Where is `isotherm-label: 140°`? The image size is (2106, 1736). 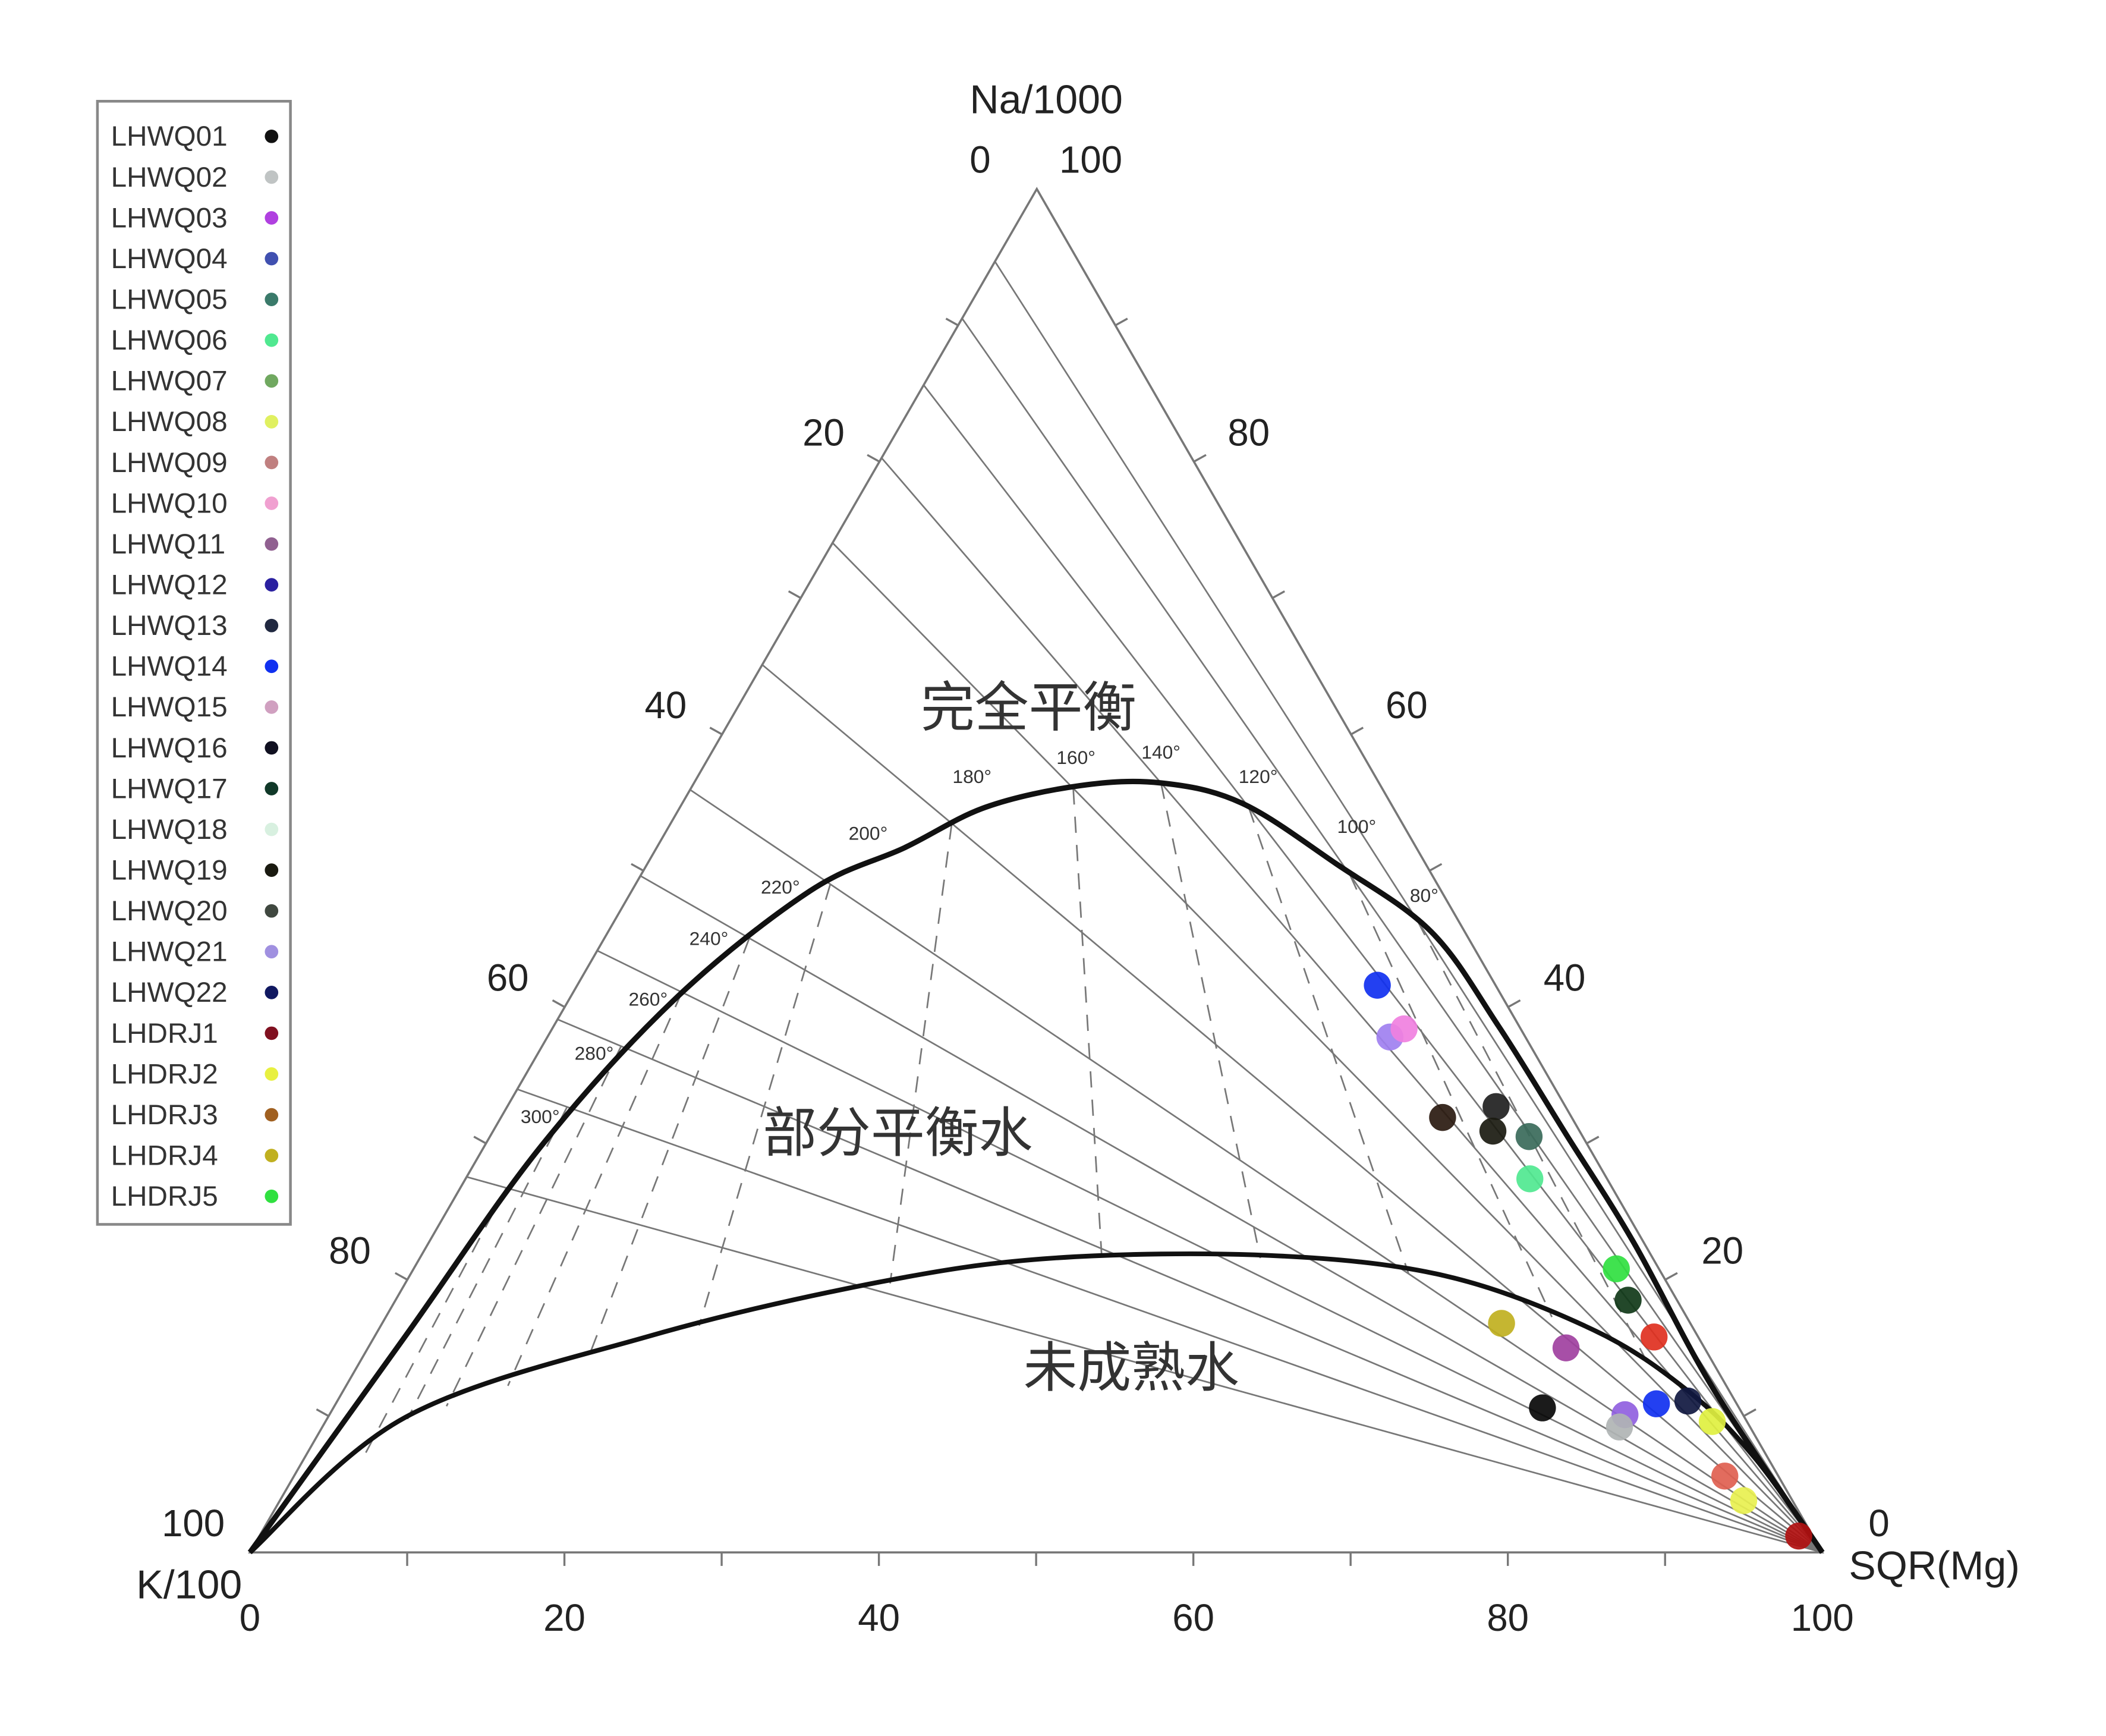
isotherm-label: 140° is located at coordinates (1161, 752).